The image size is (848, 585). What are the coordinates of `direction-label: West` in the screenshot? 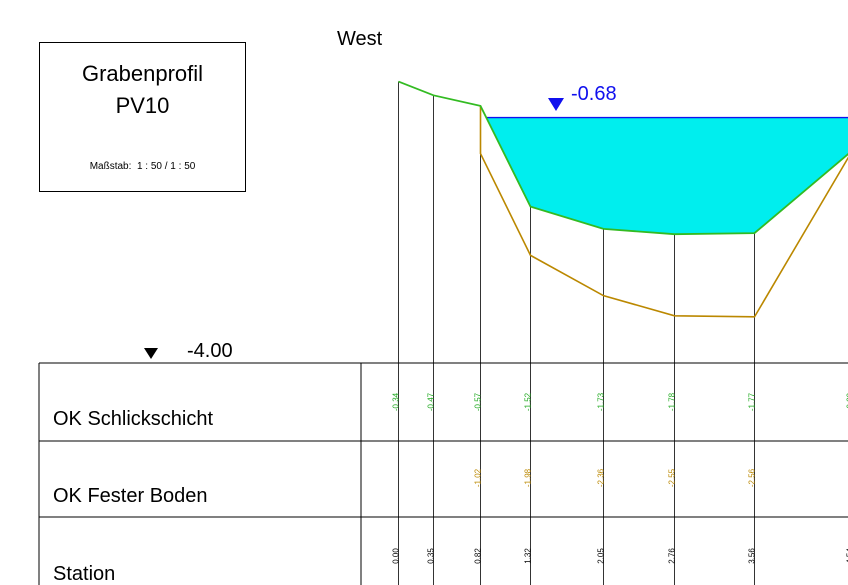 It's located at (360, 39).